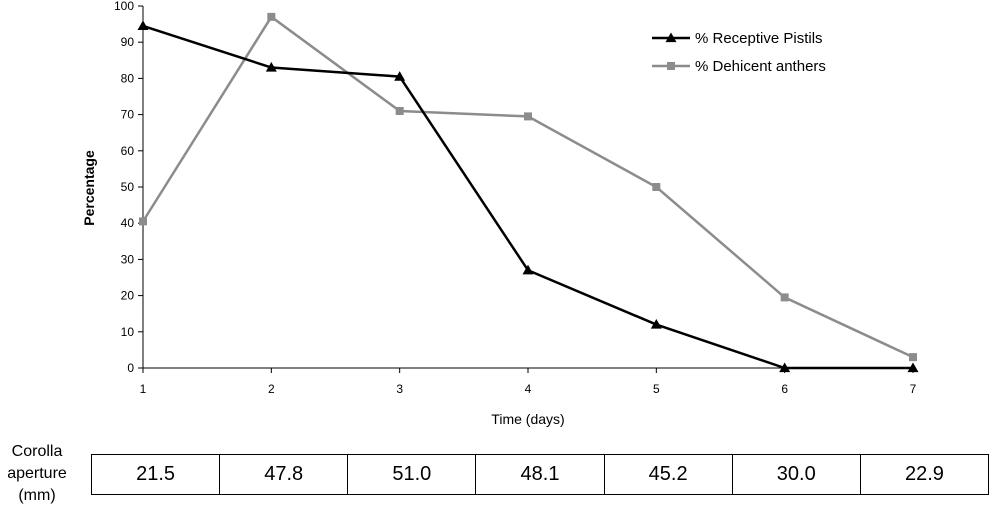 This screenshot has height=511, width=990. I want to click on y-tick-label: 30, so click(128, 259).